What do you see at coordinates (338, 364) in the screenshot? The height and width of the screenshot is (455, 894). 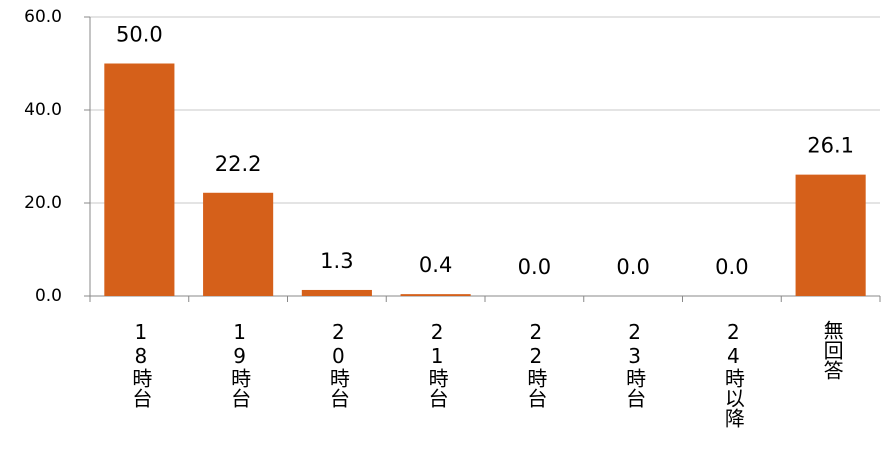 I see `x-tick-label: 20時台` at bounding box center [338, 364].